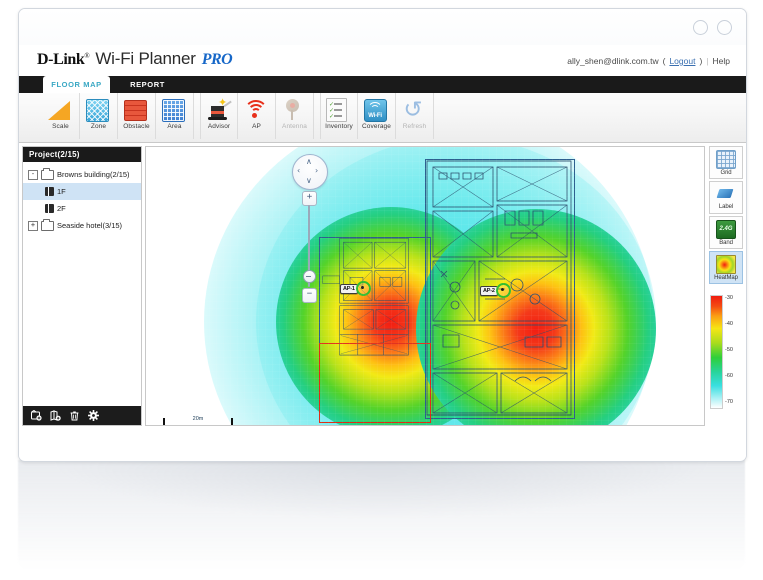 This screenshot has width=763, height=580. Describe the element at coordinates (414, 126) in the screenshot. I see `toolbar-label-refresh: Refresh` at that location.